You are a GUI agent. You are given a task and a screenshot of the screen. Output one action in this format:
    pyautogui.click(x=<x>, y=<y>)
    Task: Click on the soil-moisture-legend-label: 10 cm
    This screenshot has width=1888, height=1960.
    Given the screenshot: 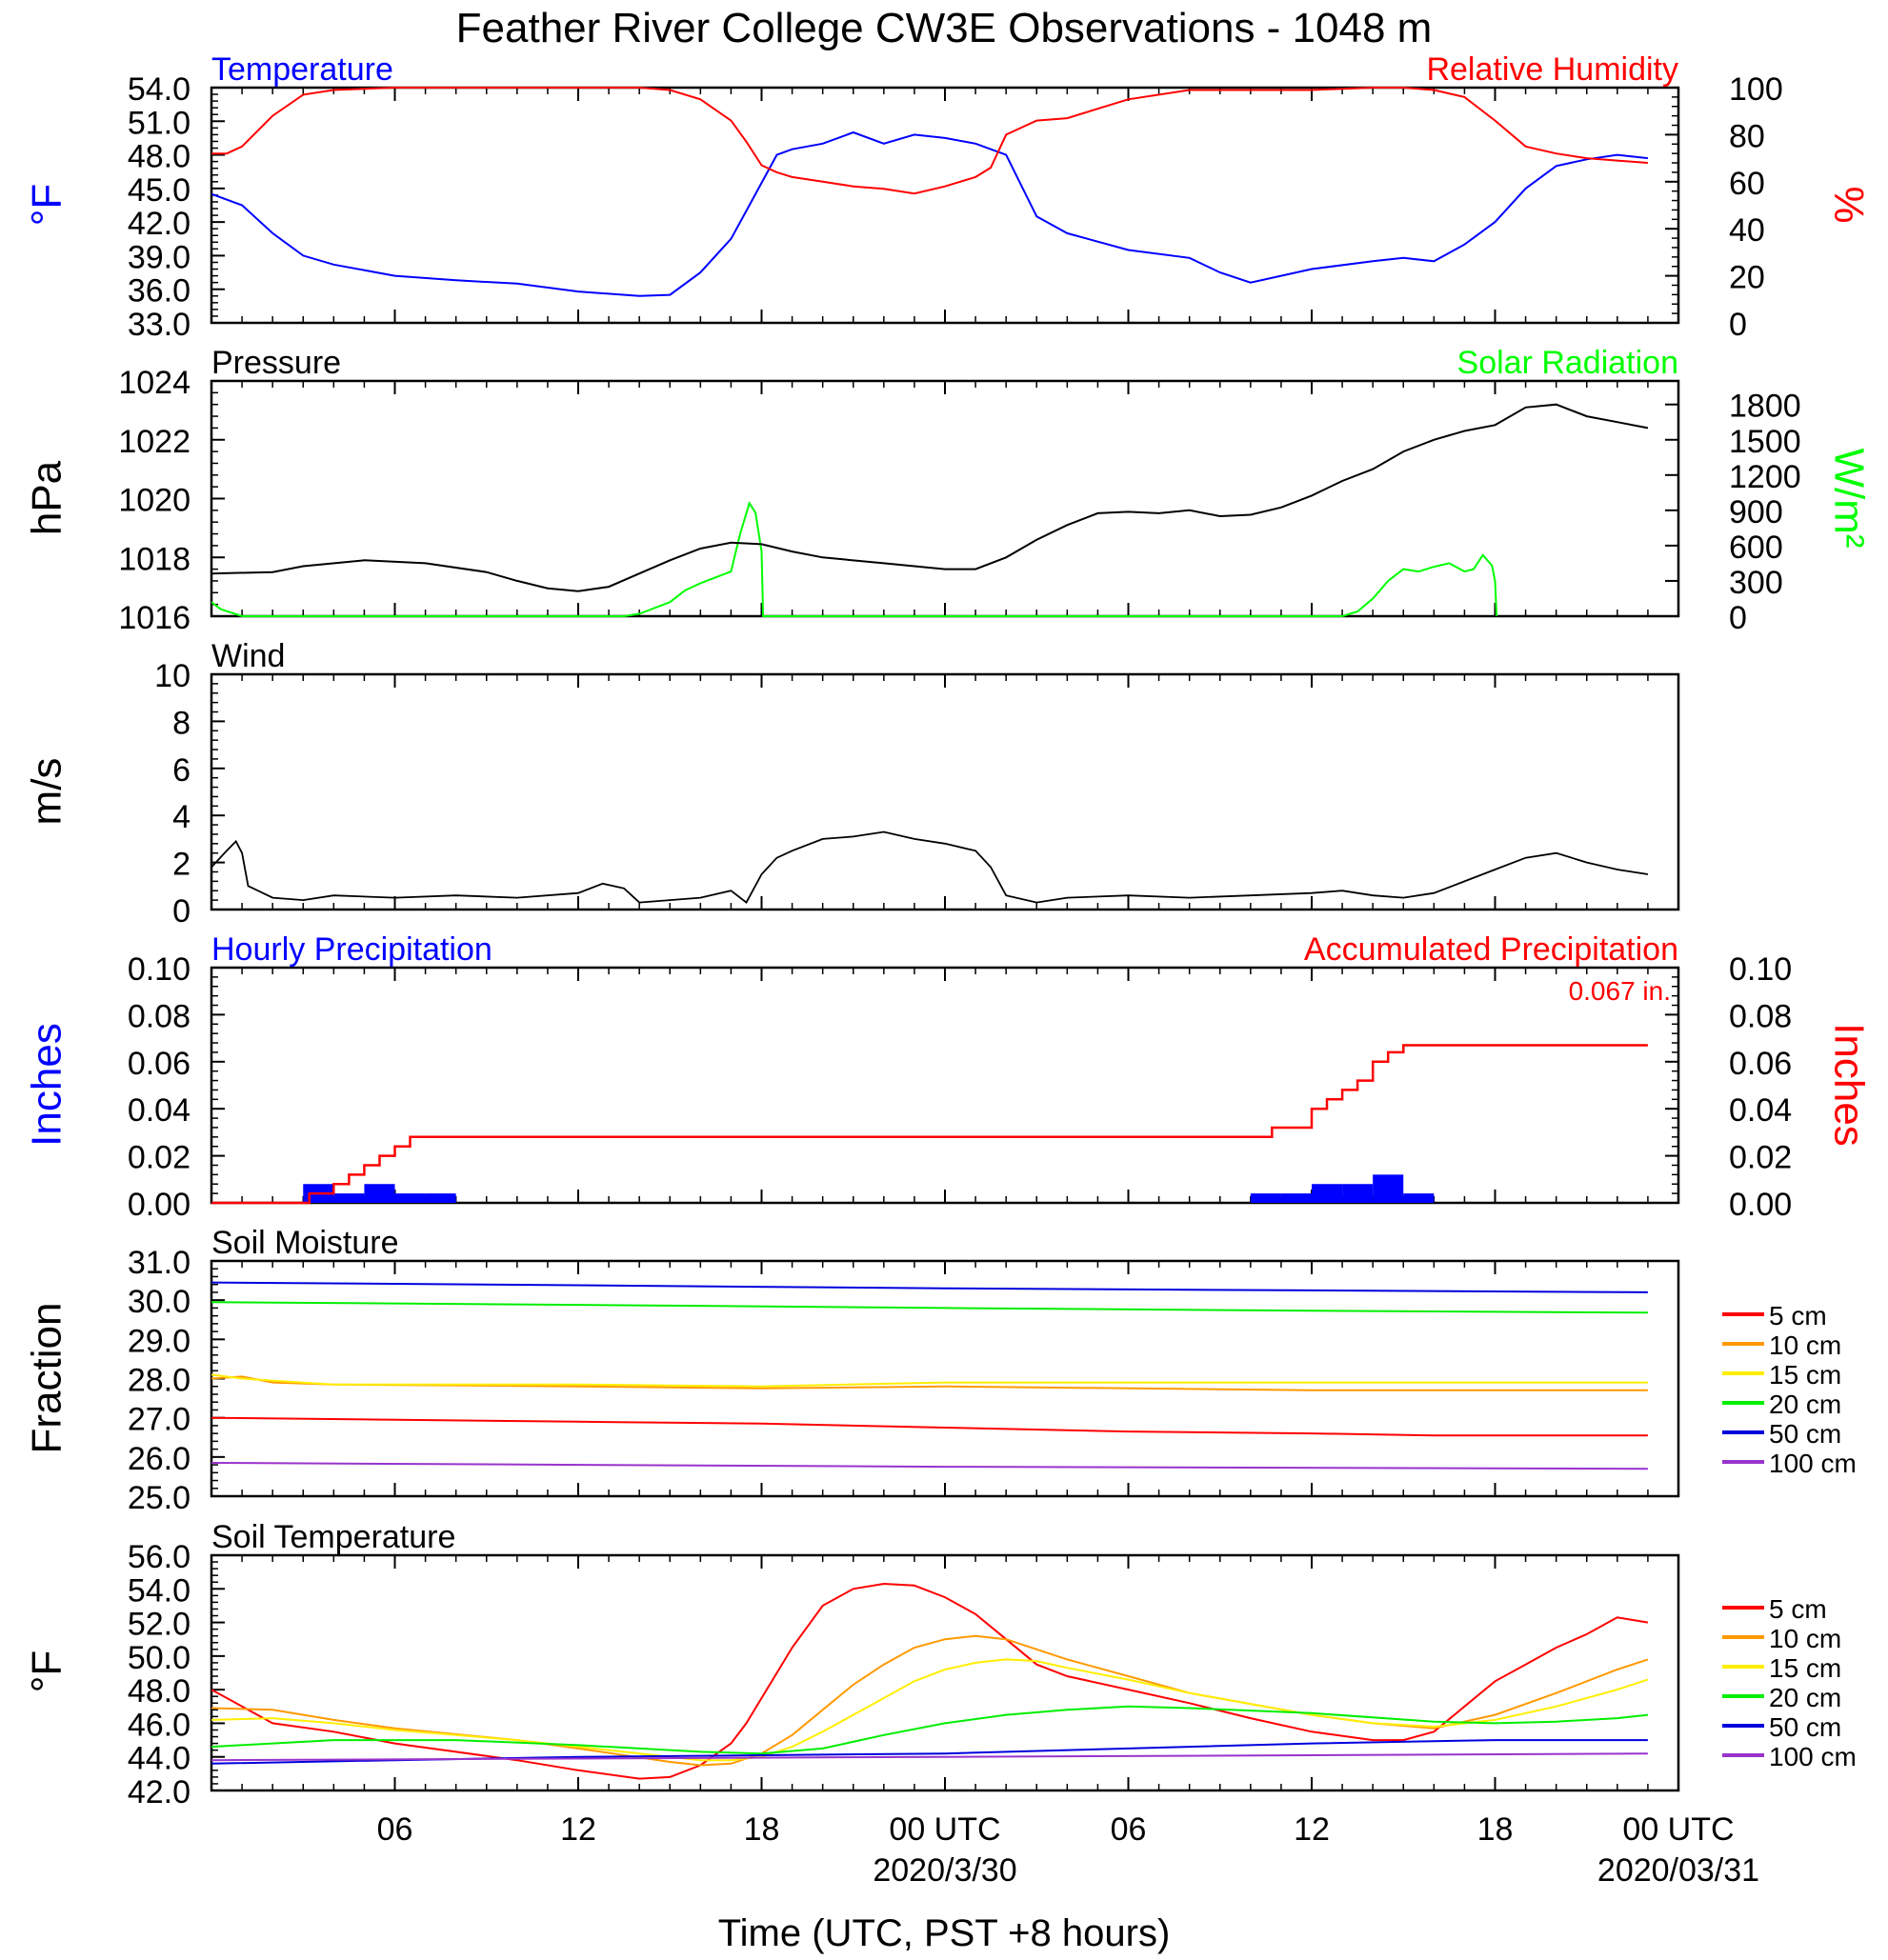 What is the action you would take?
    pyautogui.click(x=1805, y=1345)
    